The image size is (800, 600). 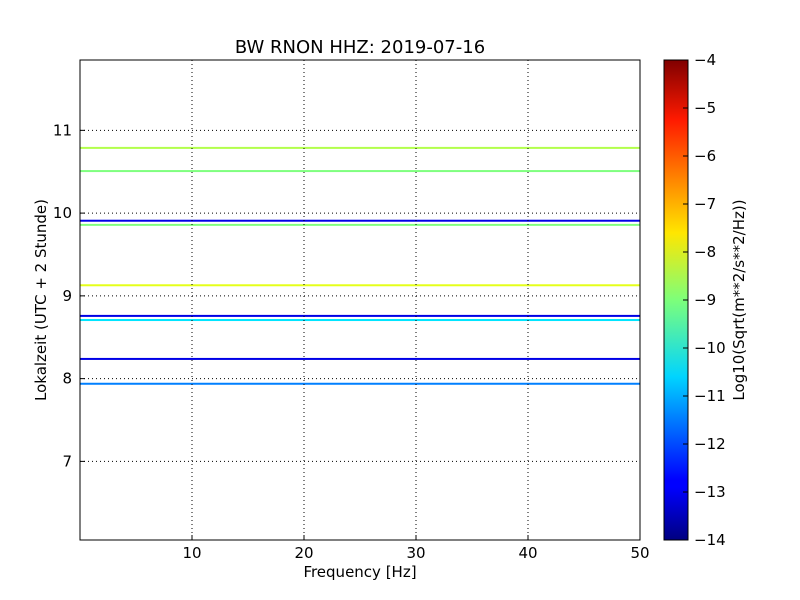 I want to click on y-tick-label: 8, so click(x=67, y=379).